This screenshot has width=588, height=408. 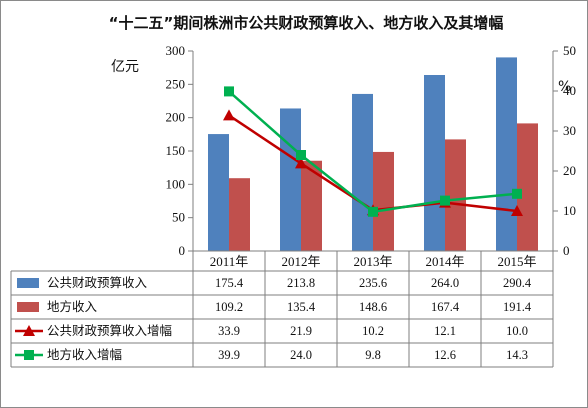 I want to click on legend-label-1: 地方收入, so click(x=72, y=306).